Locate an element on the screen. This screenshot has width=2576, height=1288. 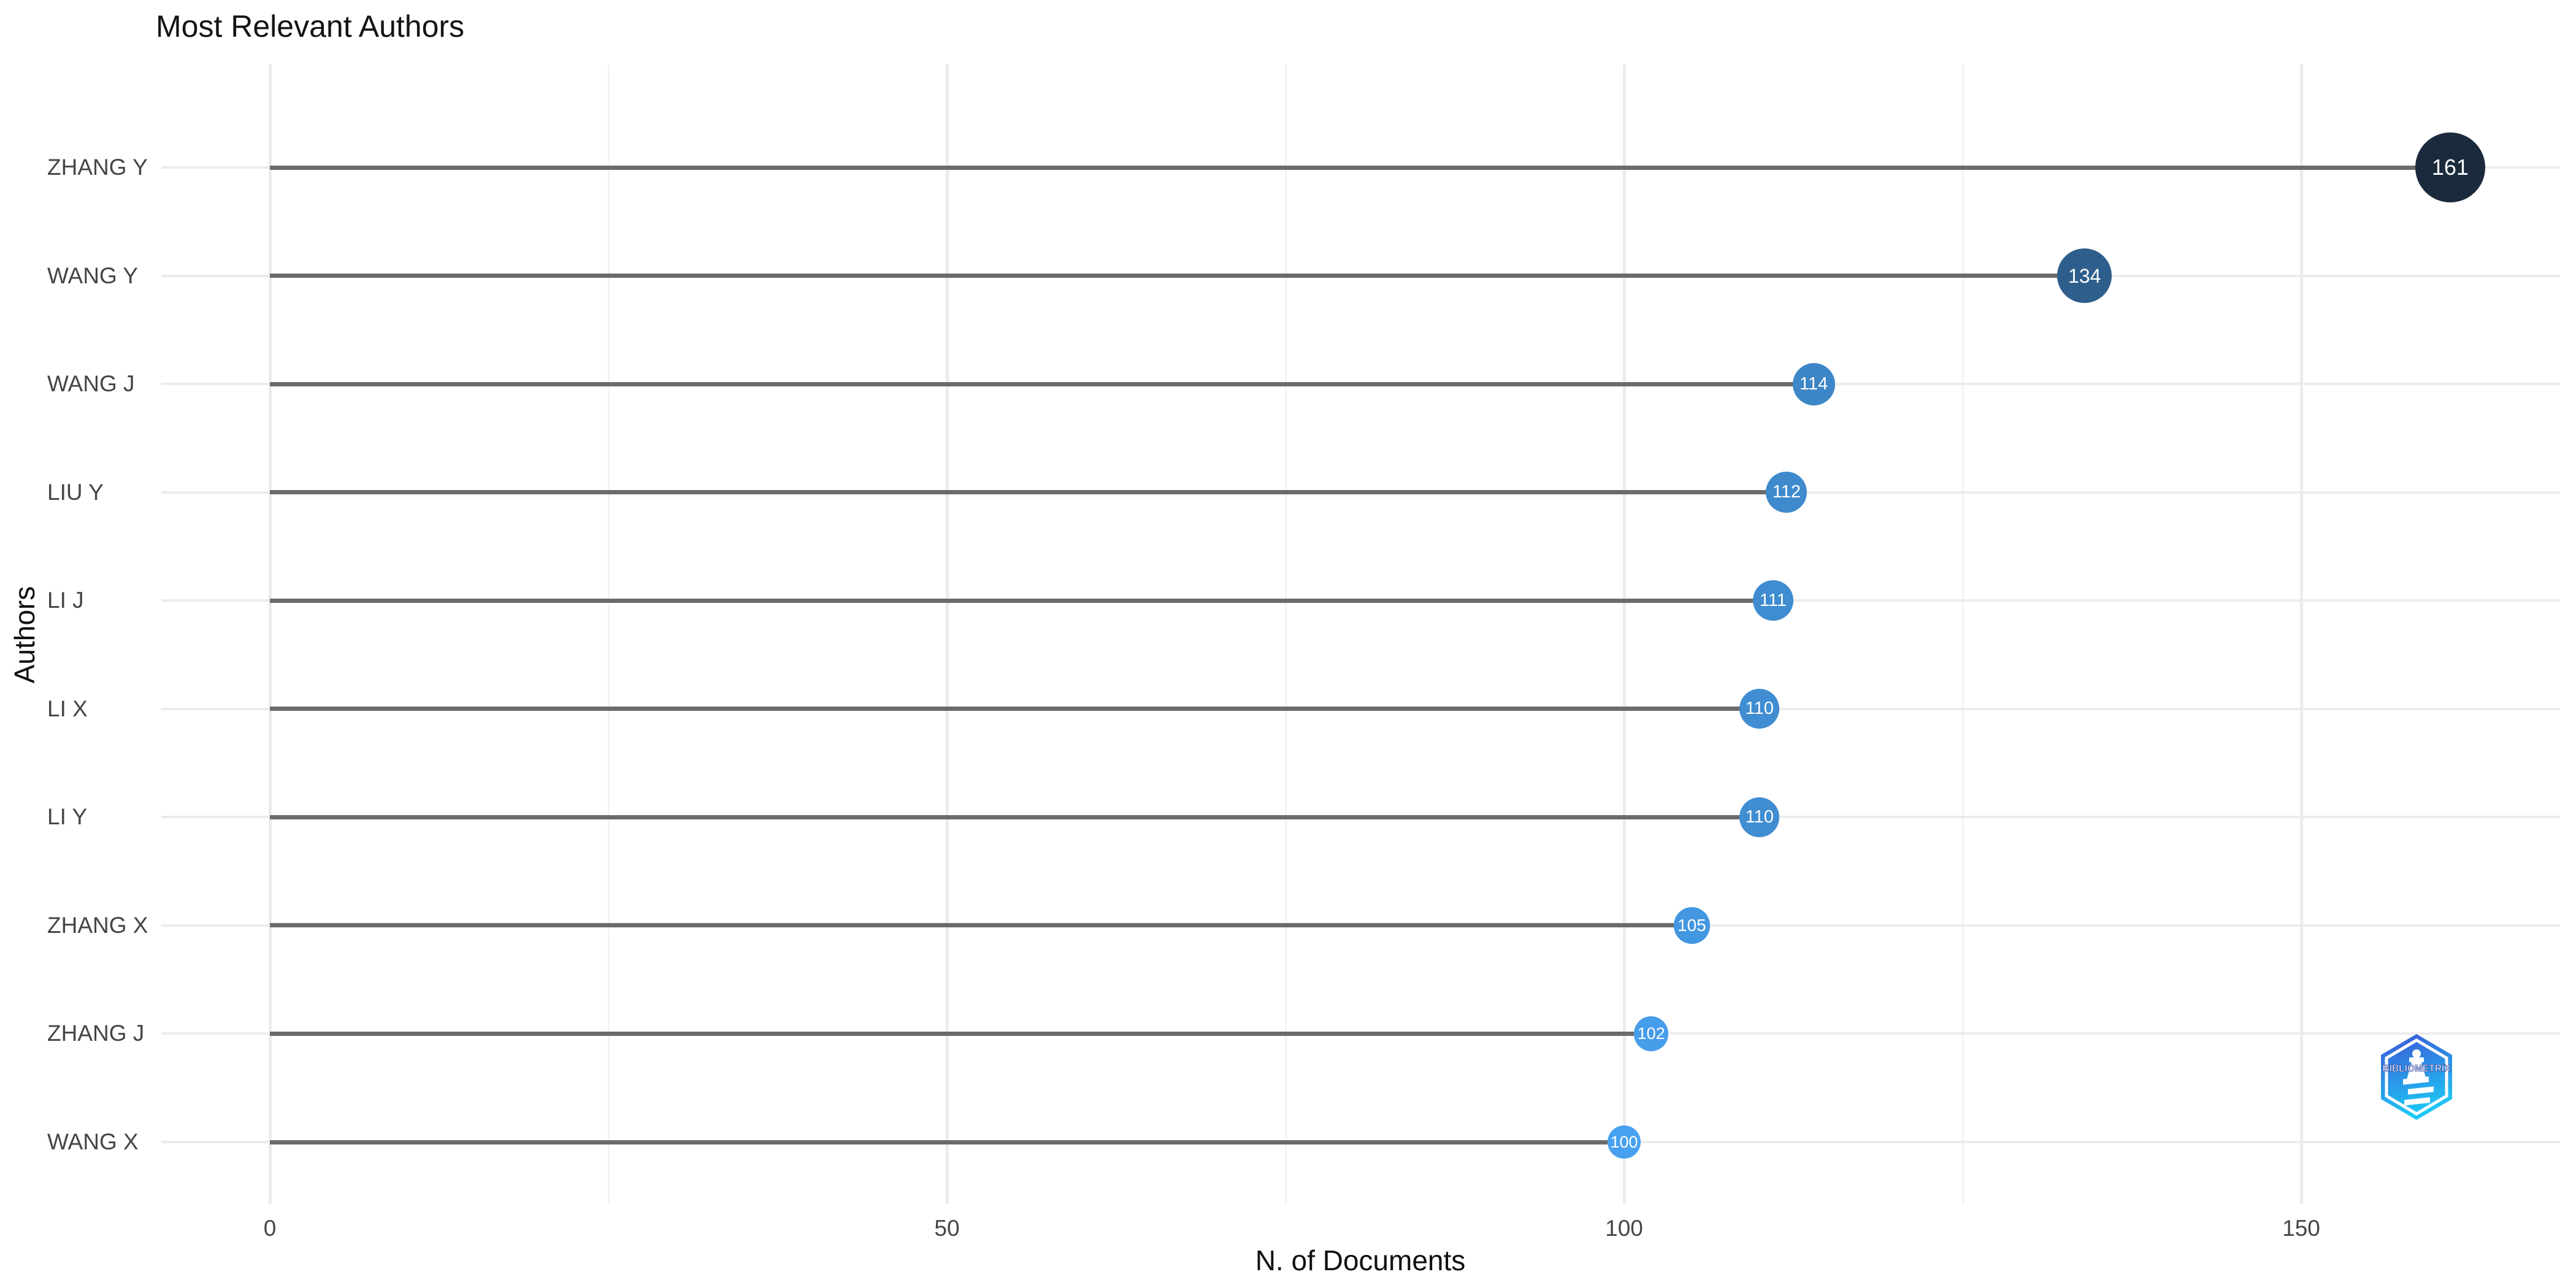
bubble-value-label: 112 is located at coordinates (1786, 492).